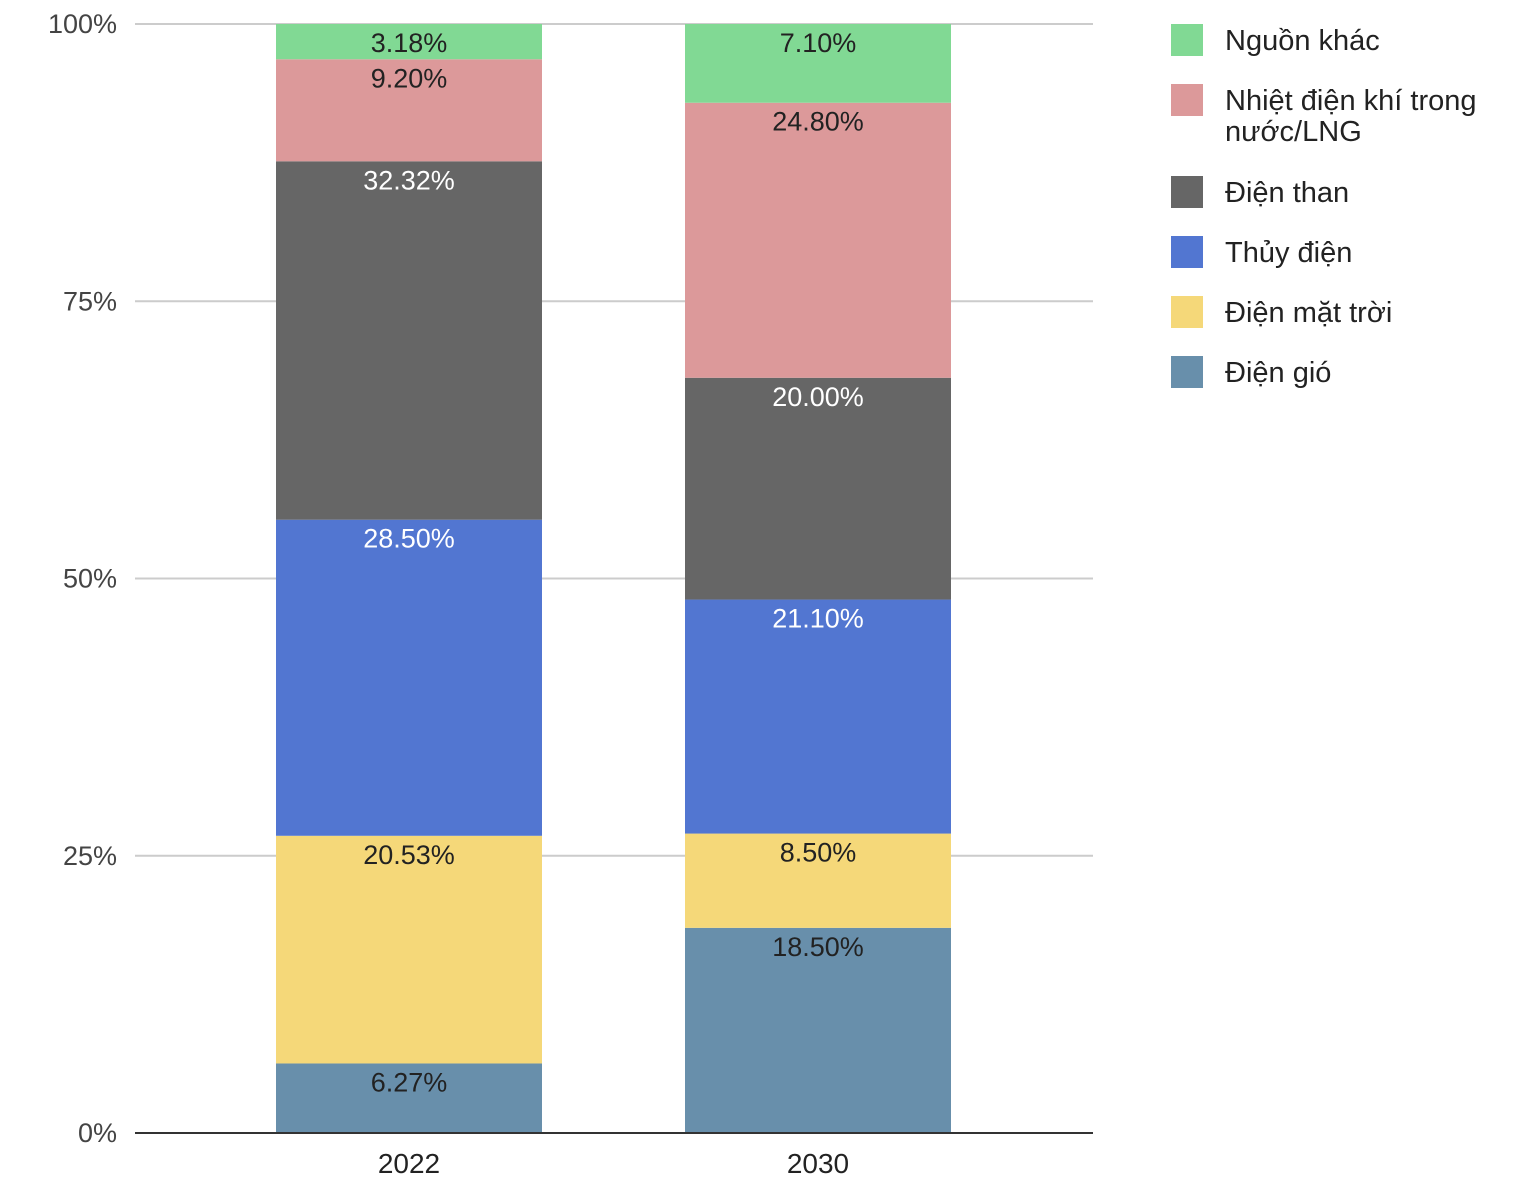 This screenshot has height=1189, width=1518. What do you see at coordinates (409, 180) in the screenshot?
I see `data-label-dien-than-2022: 32.32%` at bounding box center [409, 180].